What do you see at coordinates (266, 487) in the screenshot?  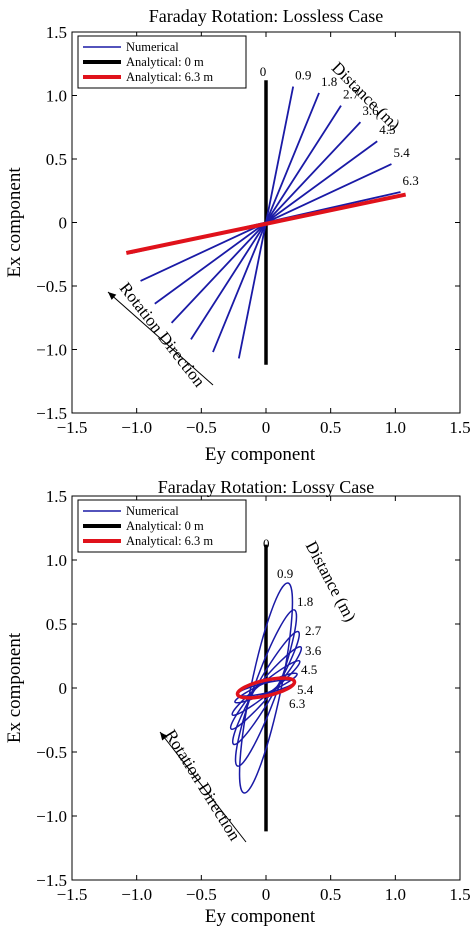 I see `chart-title: Faraday Rotation: Lossy Case` at bounding box center [266, 487].